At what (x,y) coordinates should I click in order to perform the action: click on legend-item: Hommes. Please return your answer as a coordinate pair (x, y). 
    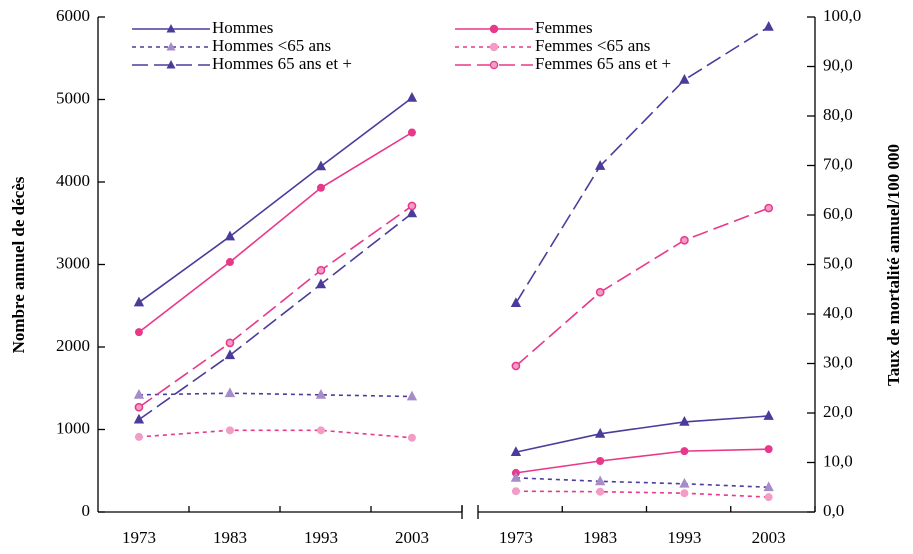
    Looking at the image, I should click on (202, 27).